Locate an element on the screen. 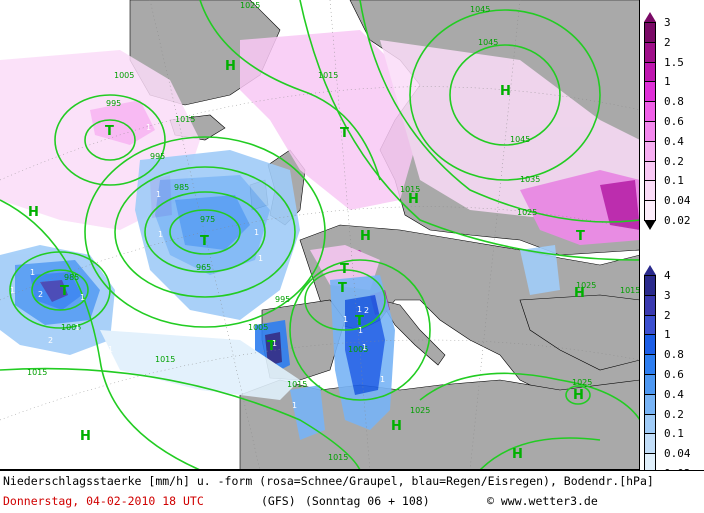  caption-run: (Sonntag 06 + 108) is located at coordinates (367, 501).